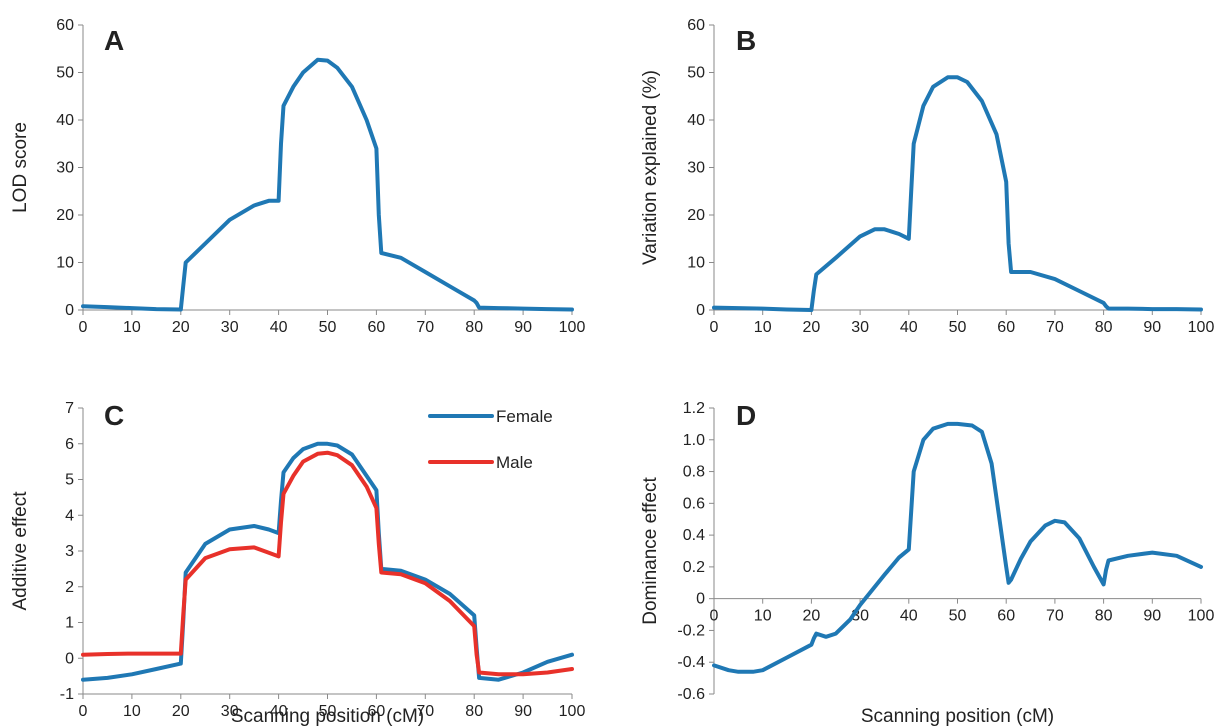 The width and height of the screenshot is (1227, 726). Describe the element at coordinates (114, 40) in the screenshot. I see `panel-a-label: A` at that location.